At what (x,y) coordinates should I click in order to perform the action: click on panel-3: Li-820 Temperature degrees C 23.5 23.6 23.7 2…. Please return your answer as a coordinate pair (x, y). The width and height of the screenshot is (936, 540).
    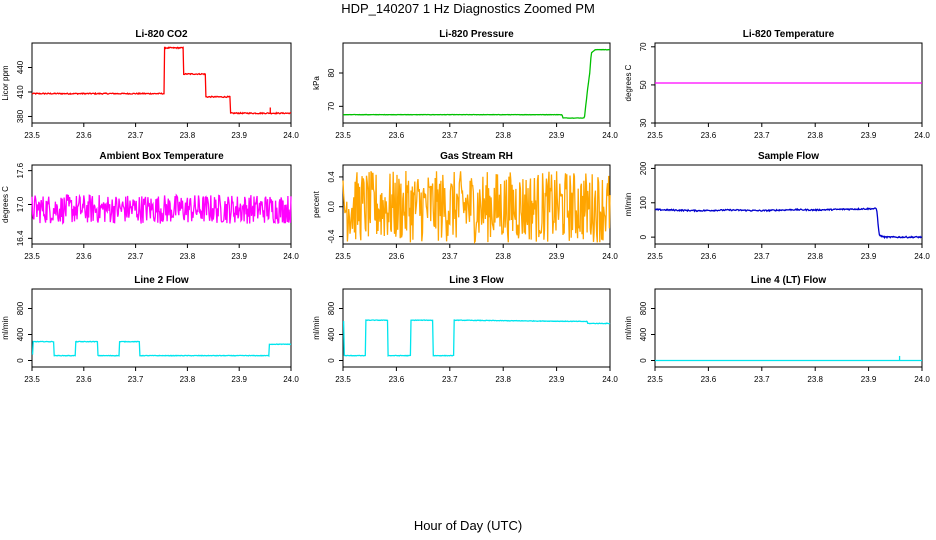
    Looking at the image, I should click on (777, 84).